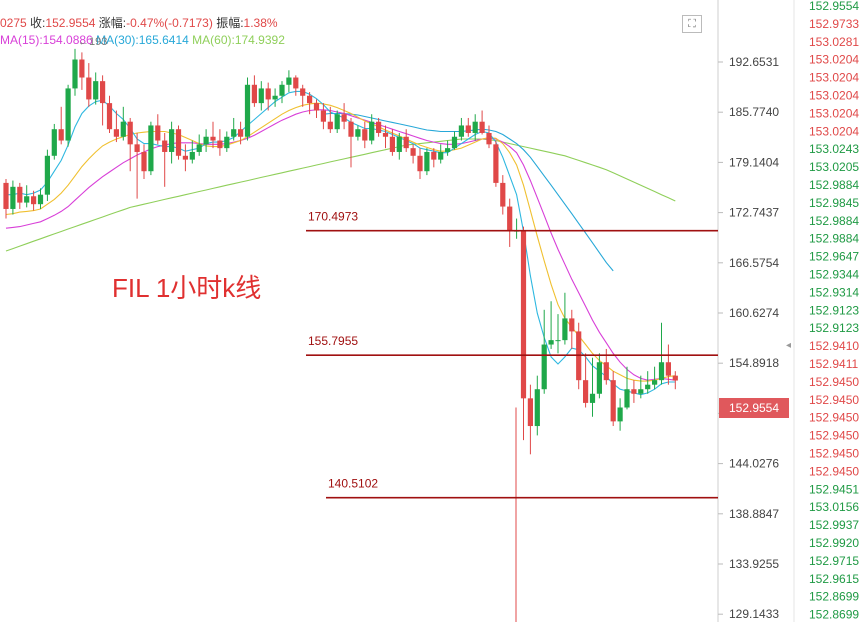 The height and width of the screenshot is (622, 862). Describe the element at coordinates (142, 40) in the screenshot. I see `ma30-label: MA(30):165.6414` at that location.